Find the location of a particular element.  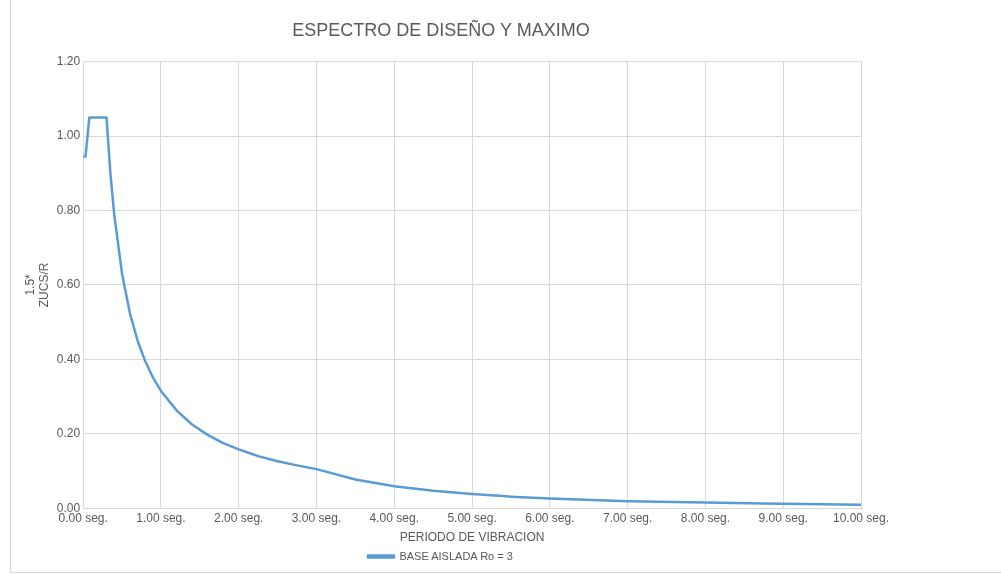

x-tick-label: 7.00 seg. is located at coordinates (627, 517).